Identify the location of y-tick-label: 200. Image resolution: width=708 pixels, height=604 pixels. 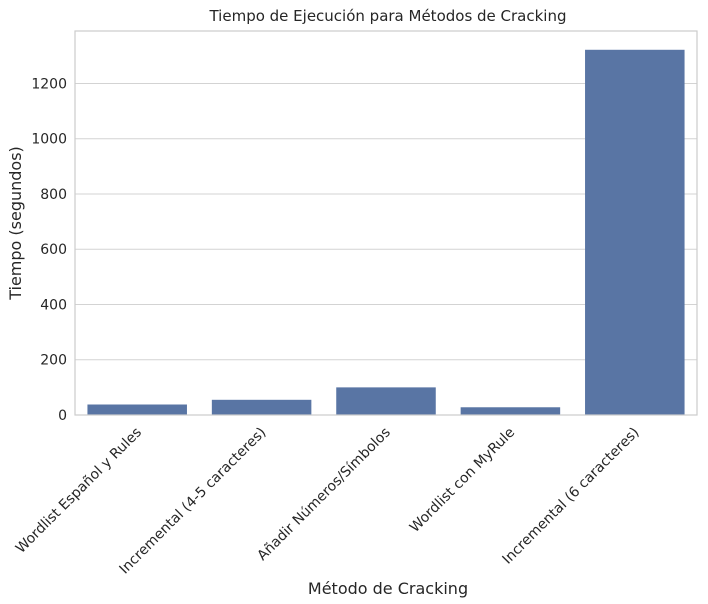
(53, 361).